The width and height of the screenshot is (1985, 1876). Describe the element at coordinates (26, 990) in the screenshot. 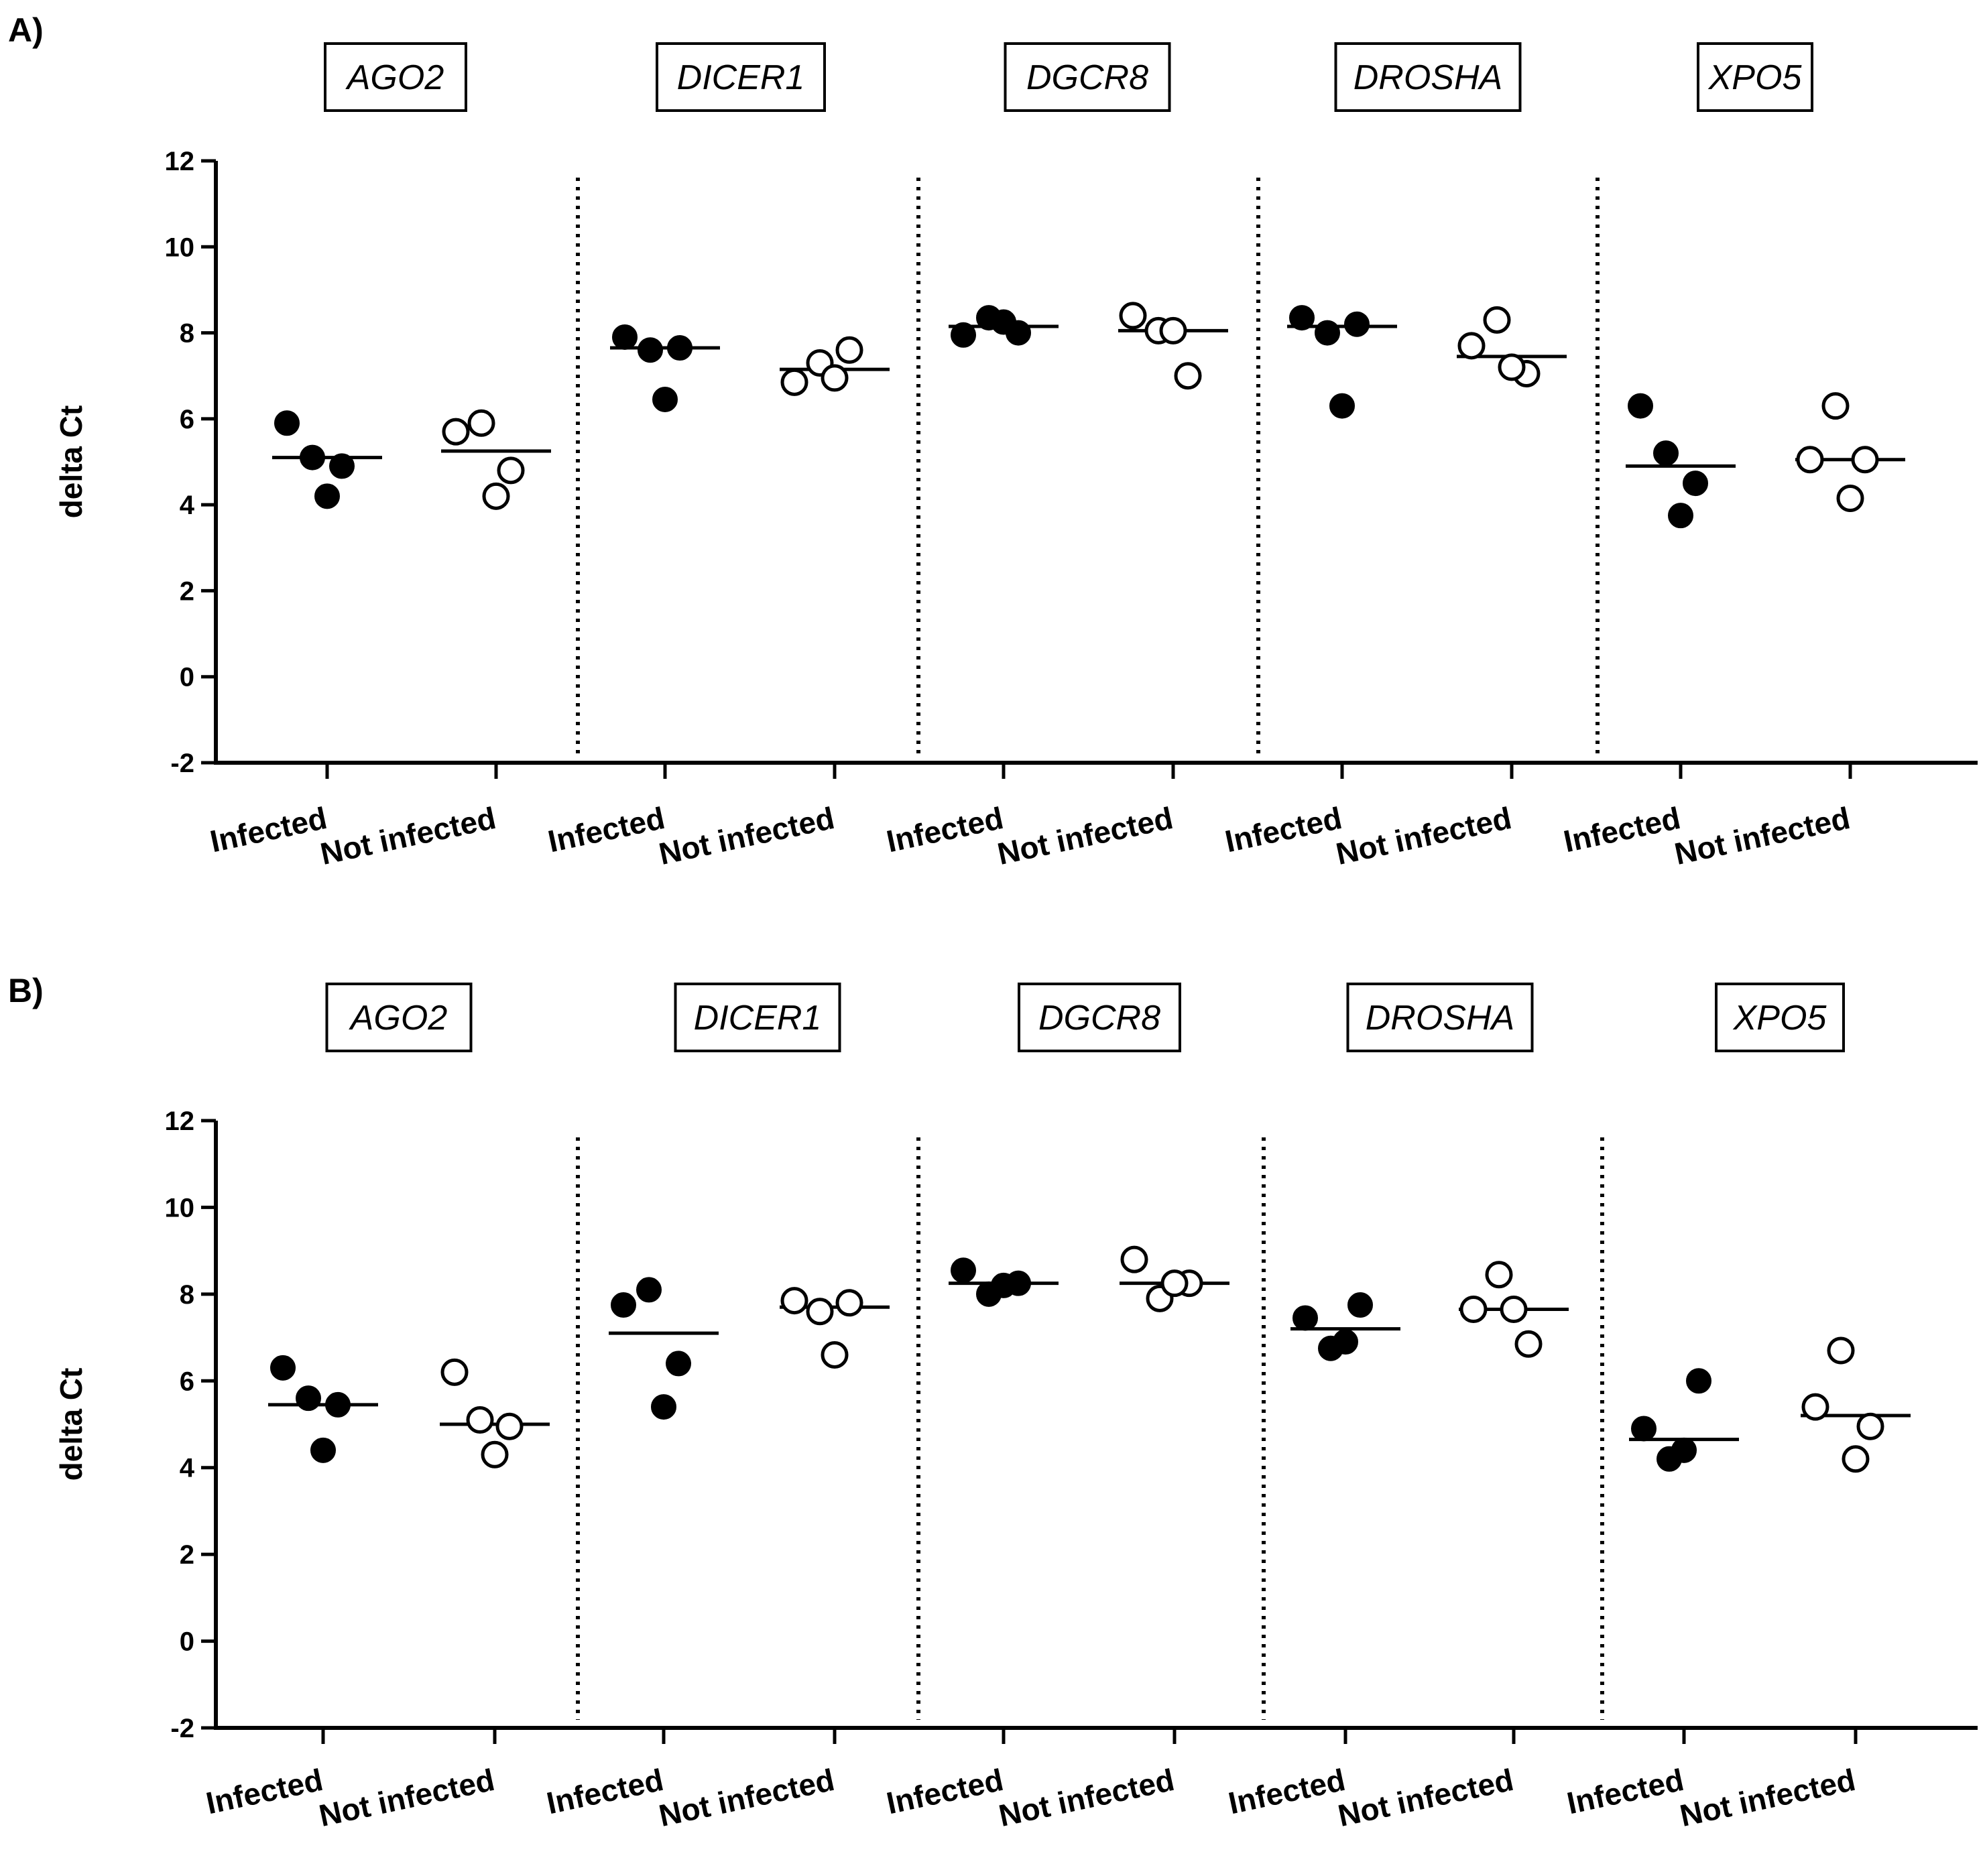

I see `panel-label: B)` at that location.